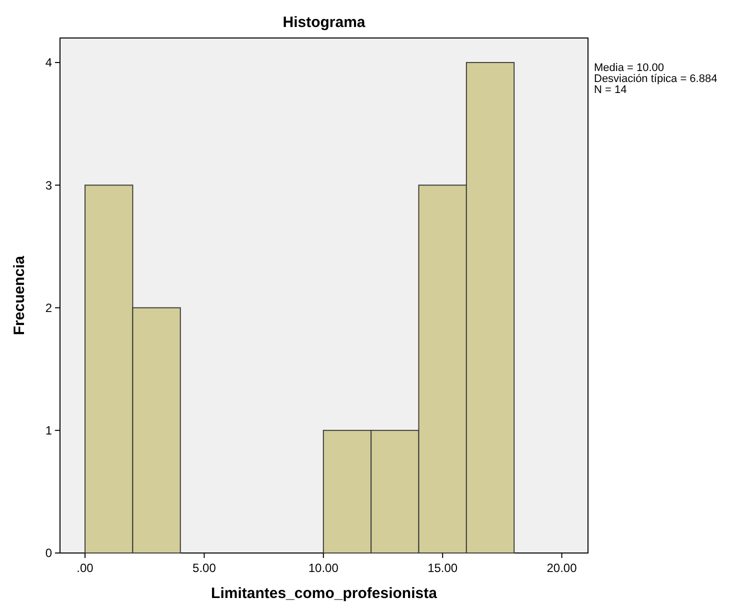 The width and height of the screenshot is (750, 612). I want to click on y-tick-label: 1, so click(48, 431).